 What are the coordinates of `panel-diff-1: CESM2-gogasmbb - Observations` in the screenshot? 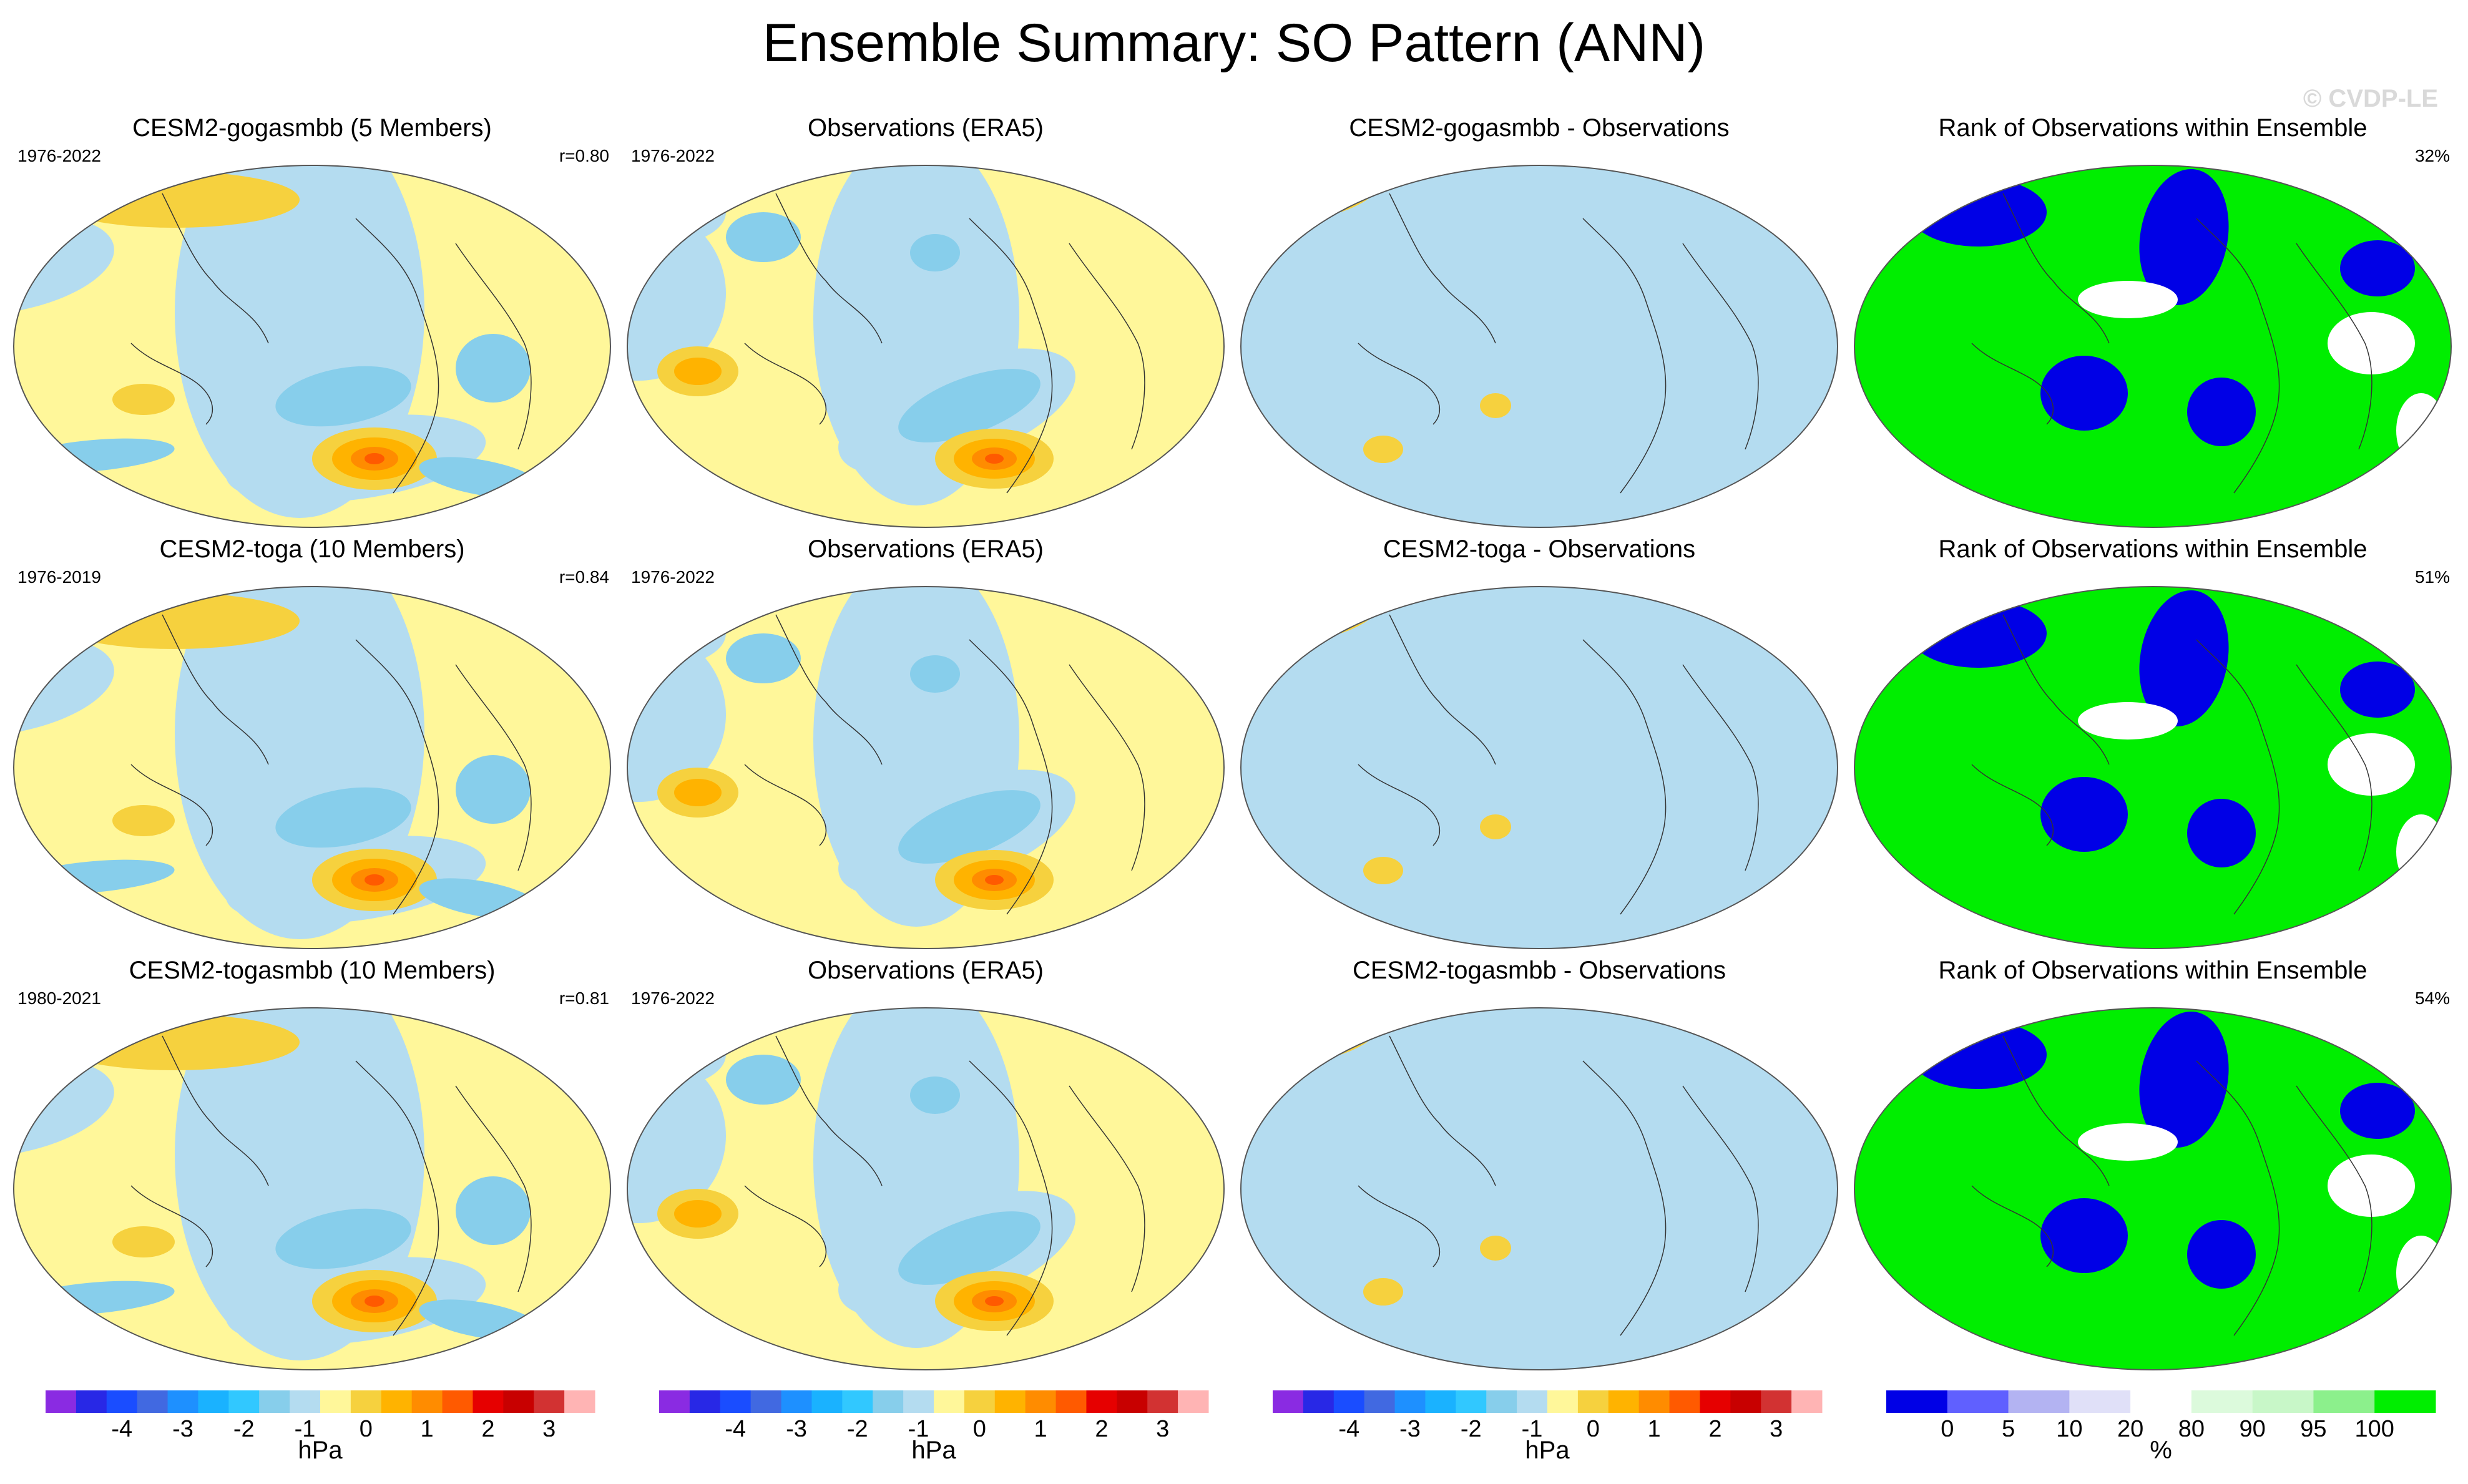 It's located at (1539, 324).